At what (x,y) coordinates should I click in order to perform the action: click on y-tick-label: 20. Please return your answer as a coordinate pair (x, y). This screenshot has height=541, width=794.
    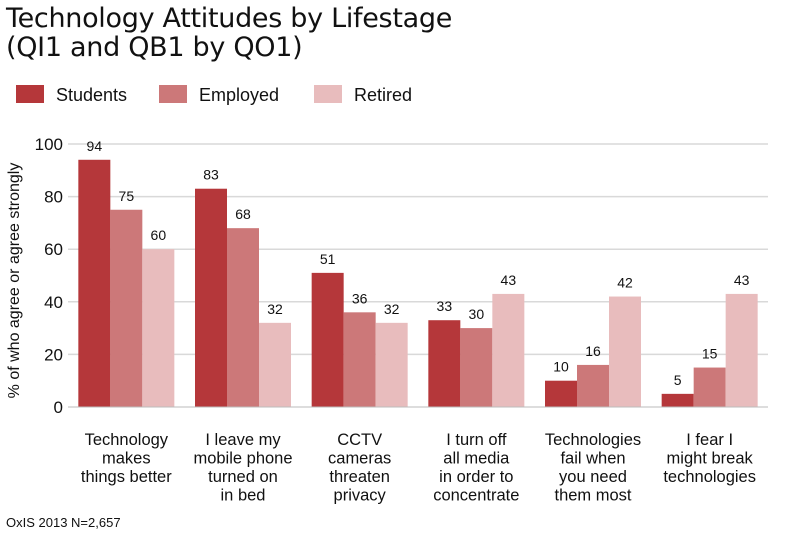
    Looking at the image, I should click on (53, 354).